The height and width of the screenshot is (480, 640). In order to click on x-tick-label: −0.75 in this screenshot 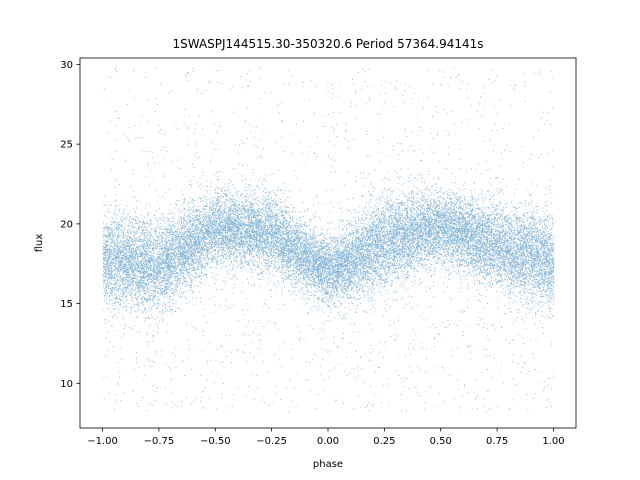, I will do `click(159, 441)`.